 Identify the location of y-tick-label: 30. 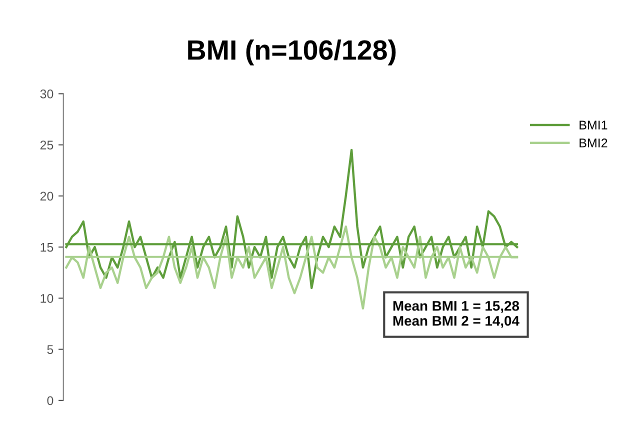
(47, 94).